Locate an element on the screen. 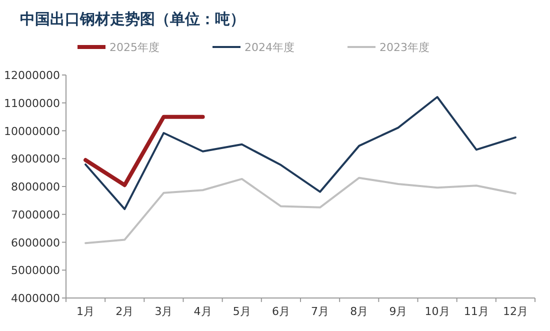  legend-label: 2023年度 is located at coordinates (405, 47).